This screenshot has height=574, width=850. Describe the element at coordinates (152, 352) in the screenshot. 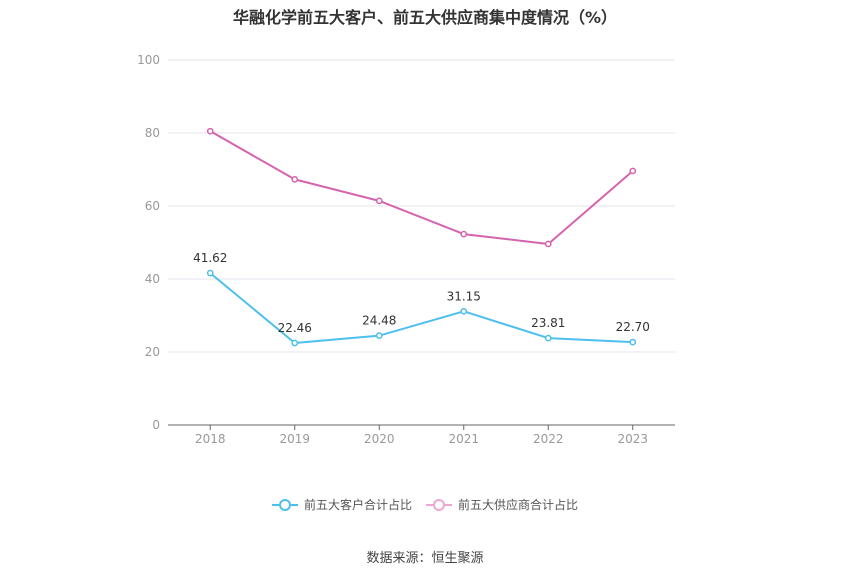

I see `y-tick-label: 20` at that location.